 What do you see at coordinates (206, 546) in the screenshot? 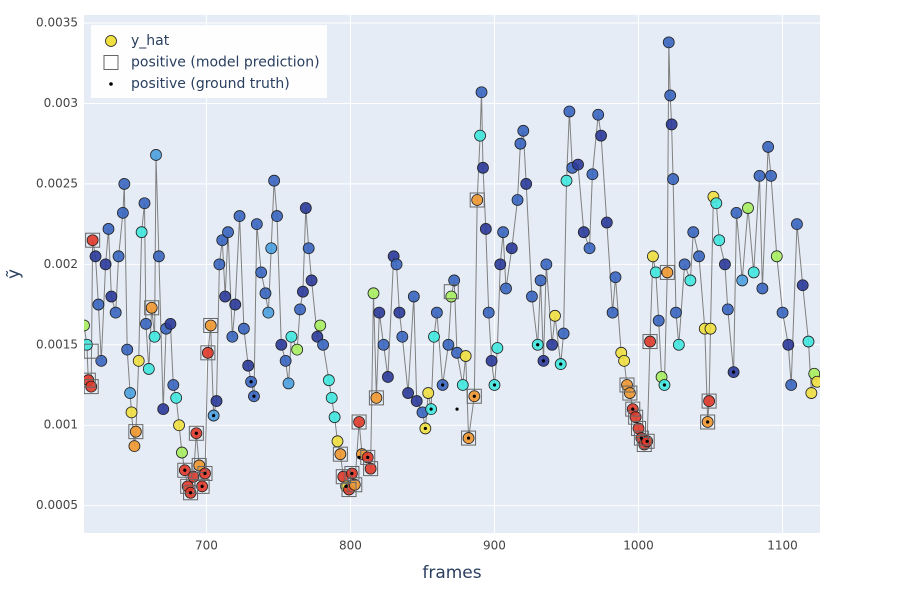
I see `x-tick-label: 700` at bounding box center [206, 546].